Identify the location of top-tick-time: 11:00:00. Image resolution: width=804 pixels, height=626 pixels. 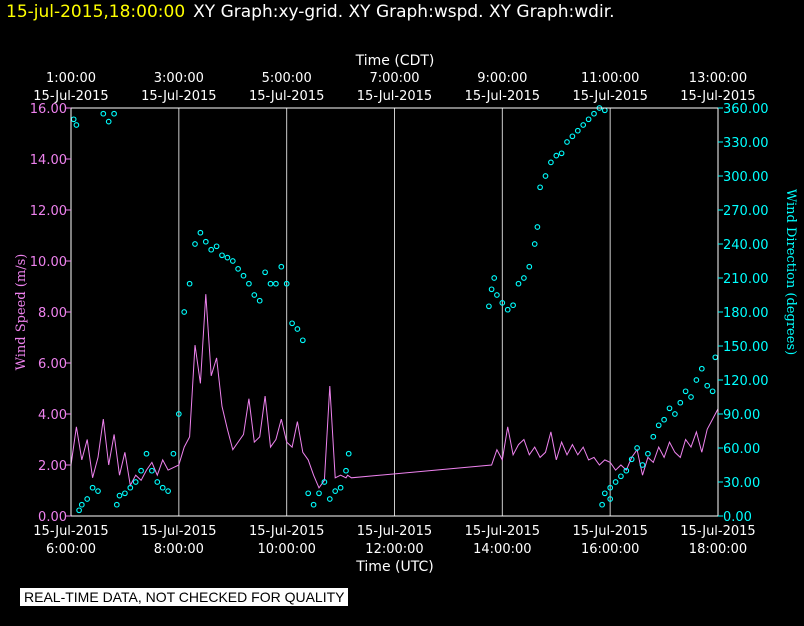
(610, 78).